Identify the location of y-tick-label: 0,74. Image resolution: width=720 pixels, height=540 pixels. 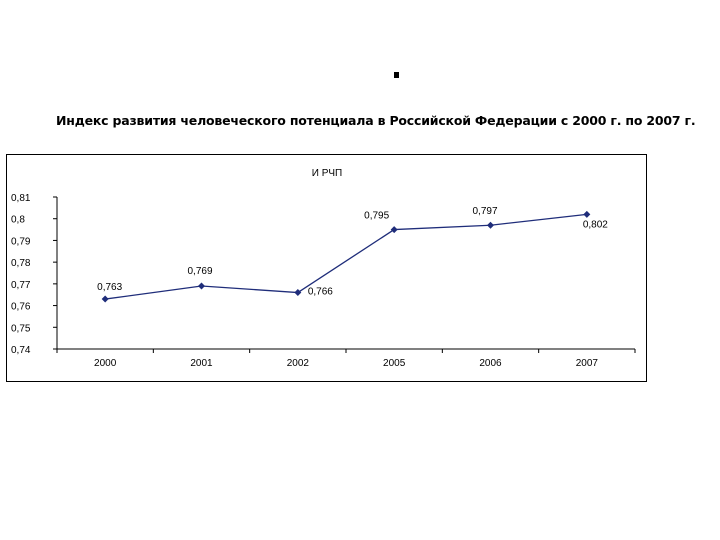
(21, 350).